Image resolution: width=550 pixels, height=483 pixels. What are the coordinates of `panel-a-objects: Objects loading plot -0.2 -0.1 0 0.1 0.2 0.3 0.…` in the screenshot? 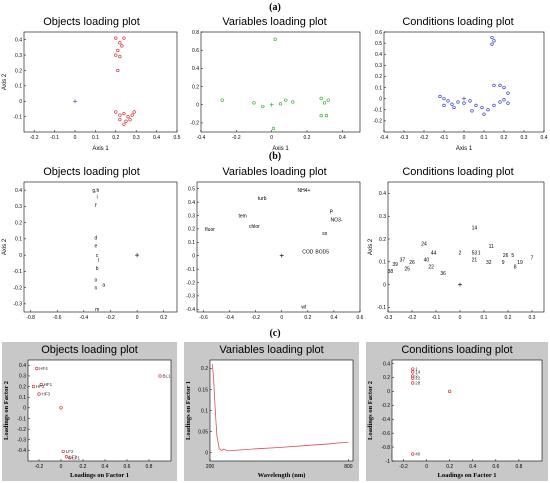 It's located at (91, 84).